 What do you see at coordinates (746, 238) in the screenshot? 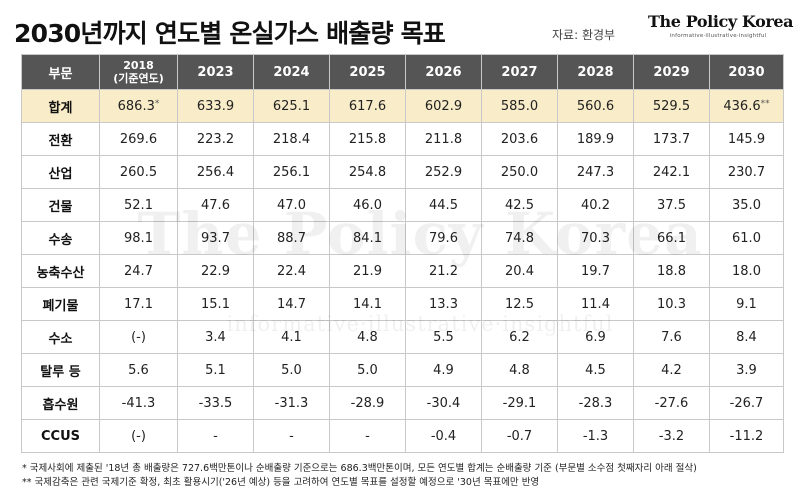
I see `table-cell: 61.0` at bounding box center [746, 238].